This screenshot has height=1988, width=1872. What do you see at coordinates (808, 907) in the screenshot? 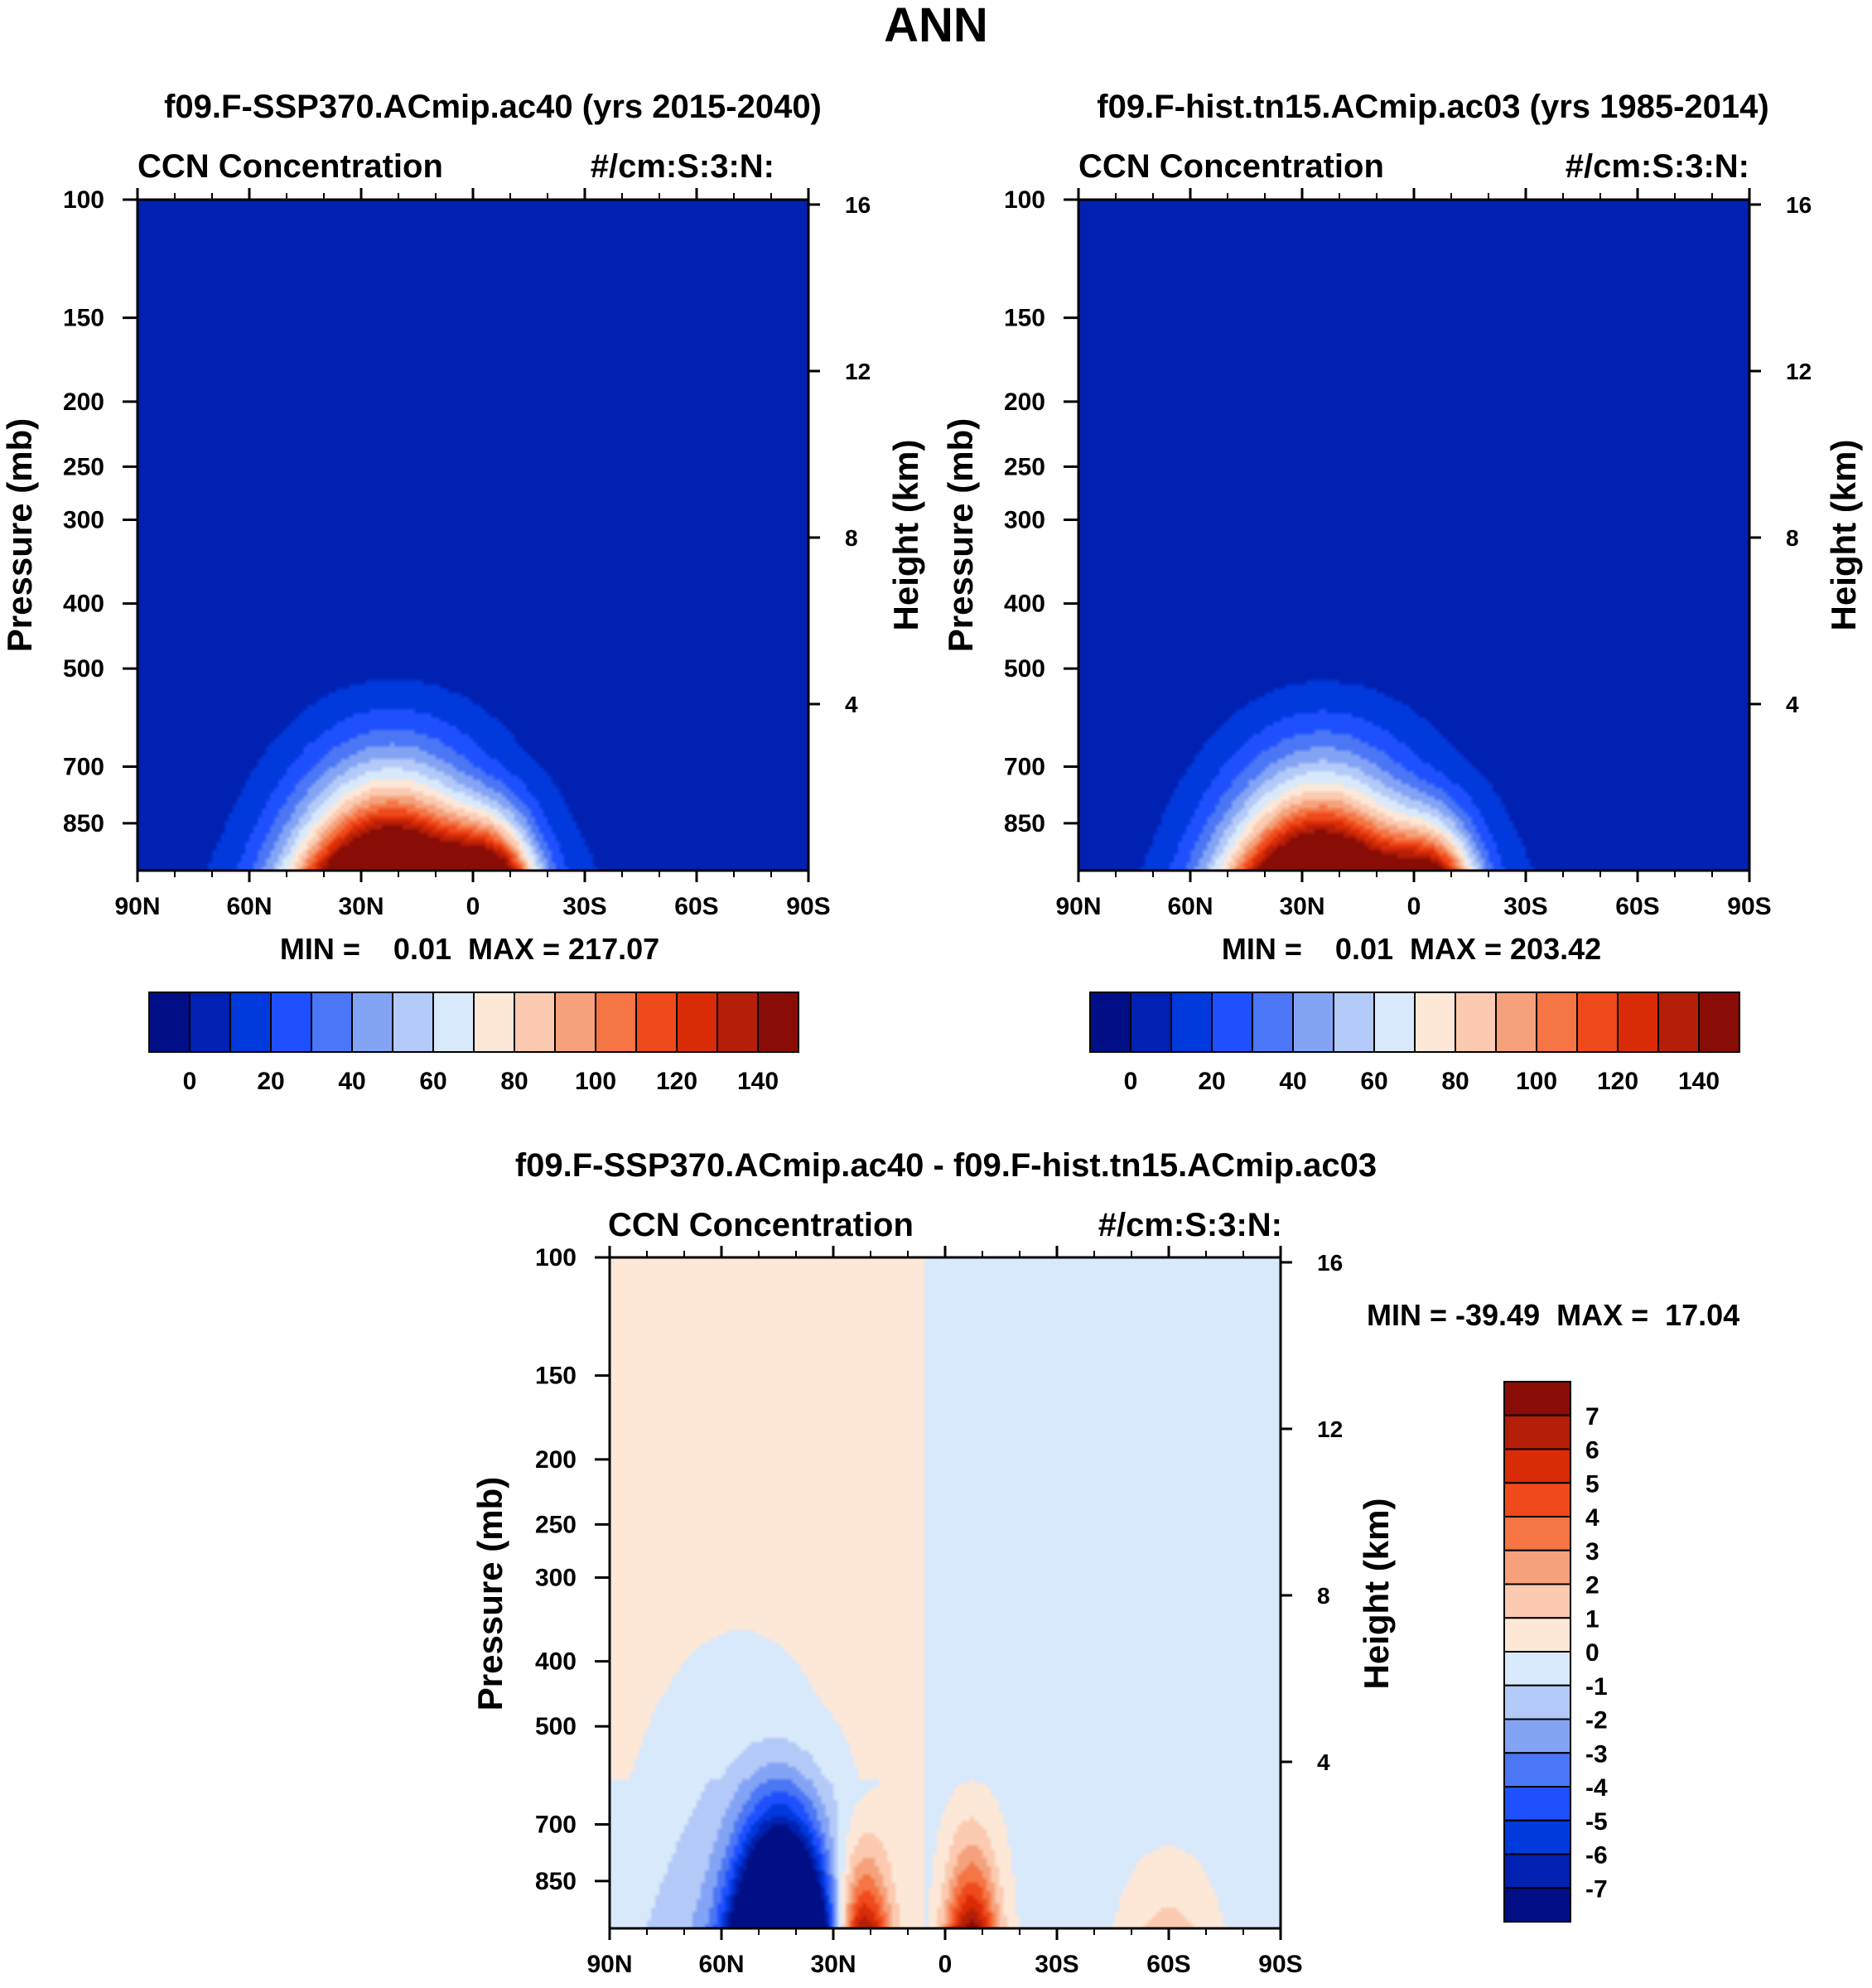
I see `x-tick-label: 90S` at bounding box center [808, 907].